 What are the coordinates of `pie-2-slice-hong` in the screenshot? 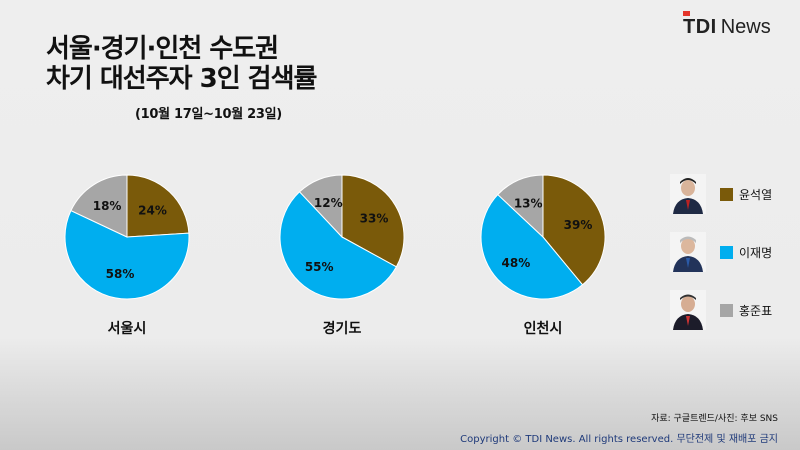 It's located at (520, 206).